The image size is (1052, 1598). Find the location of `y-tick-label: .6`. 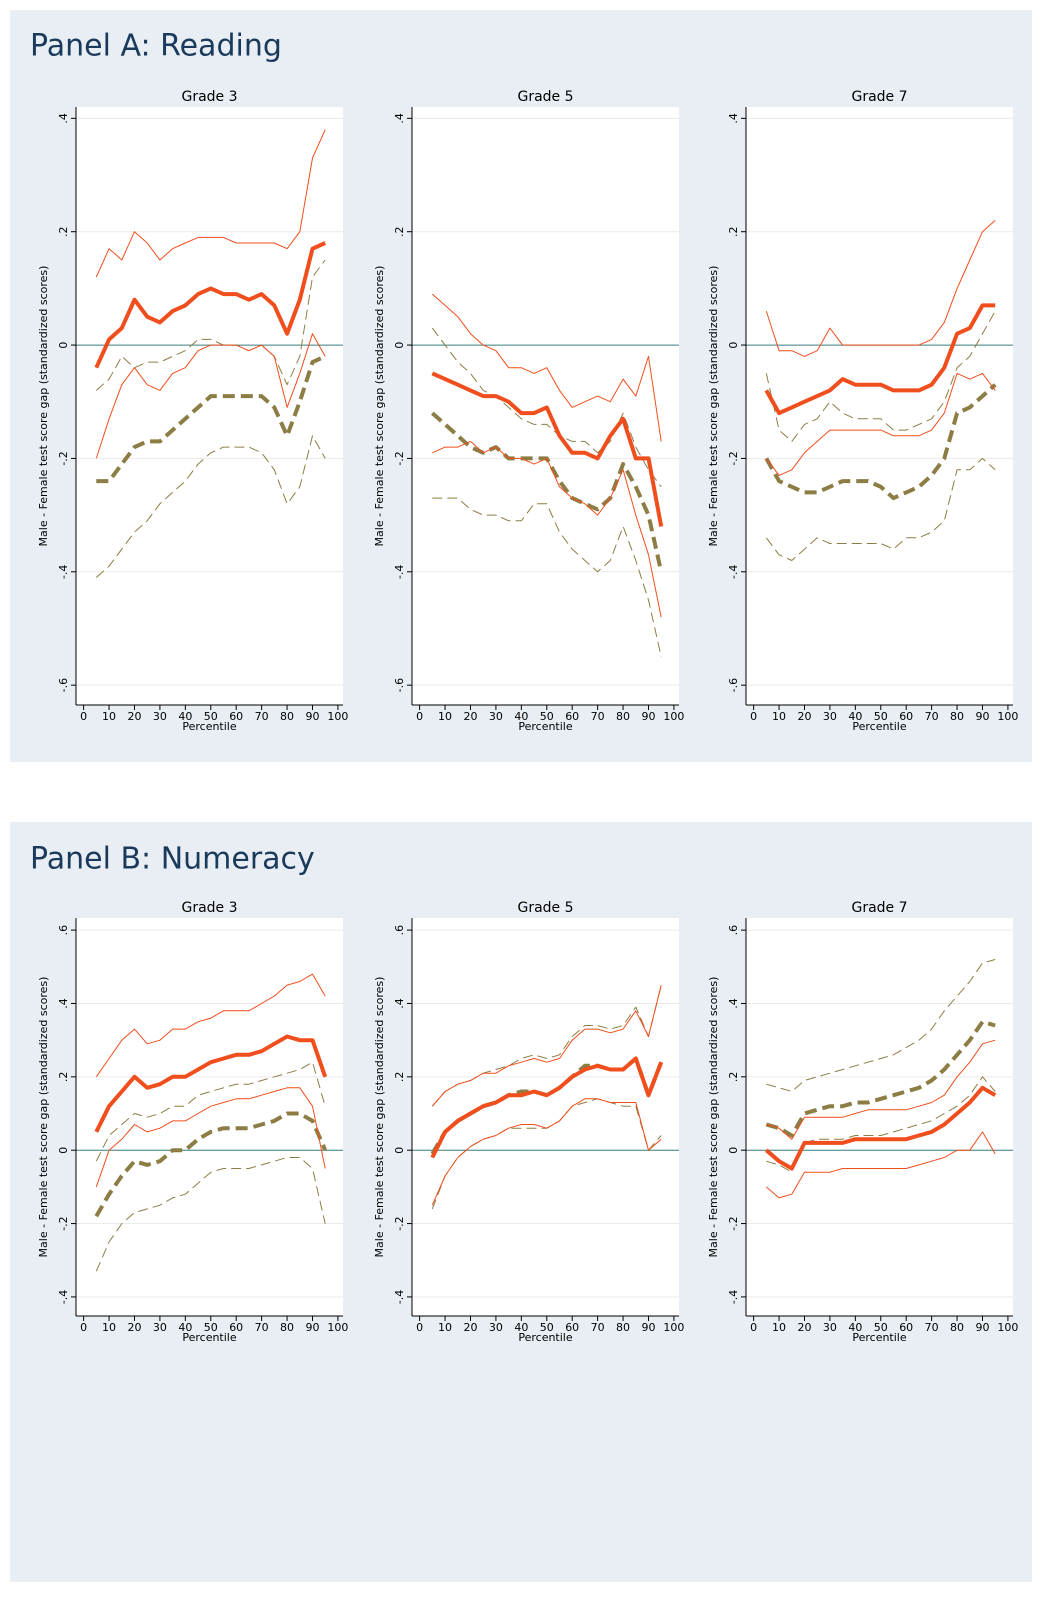

y-tick-label: .6 is located at coordinates (399, 930).